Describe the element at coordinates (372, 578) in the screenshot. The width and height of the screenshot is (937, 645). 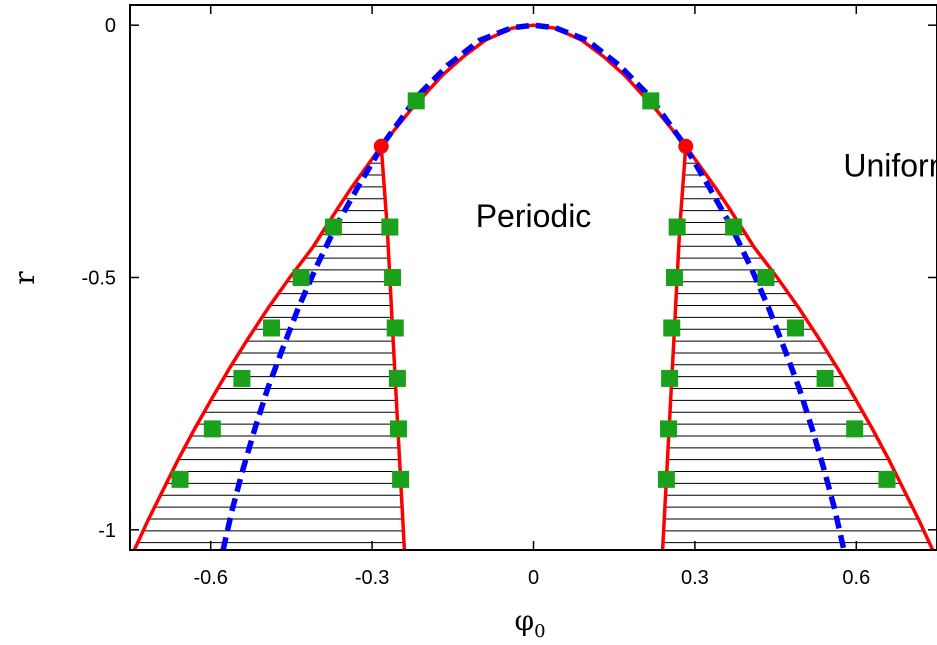
I see `x-tick-label: -0.3` at that location.